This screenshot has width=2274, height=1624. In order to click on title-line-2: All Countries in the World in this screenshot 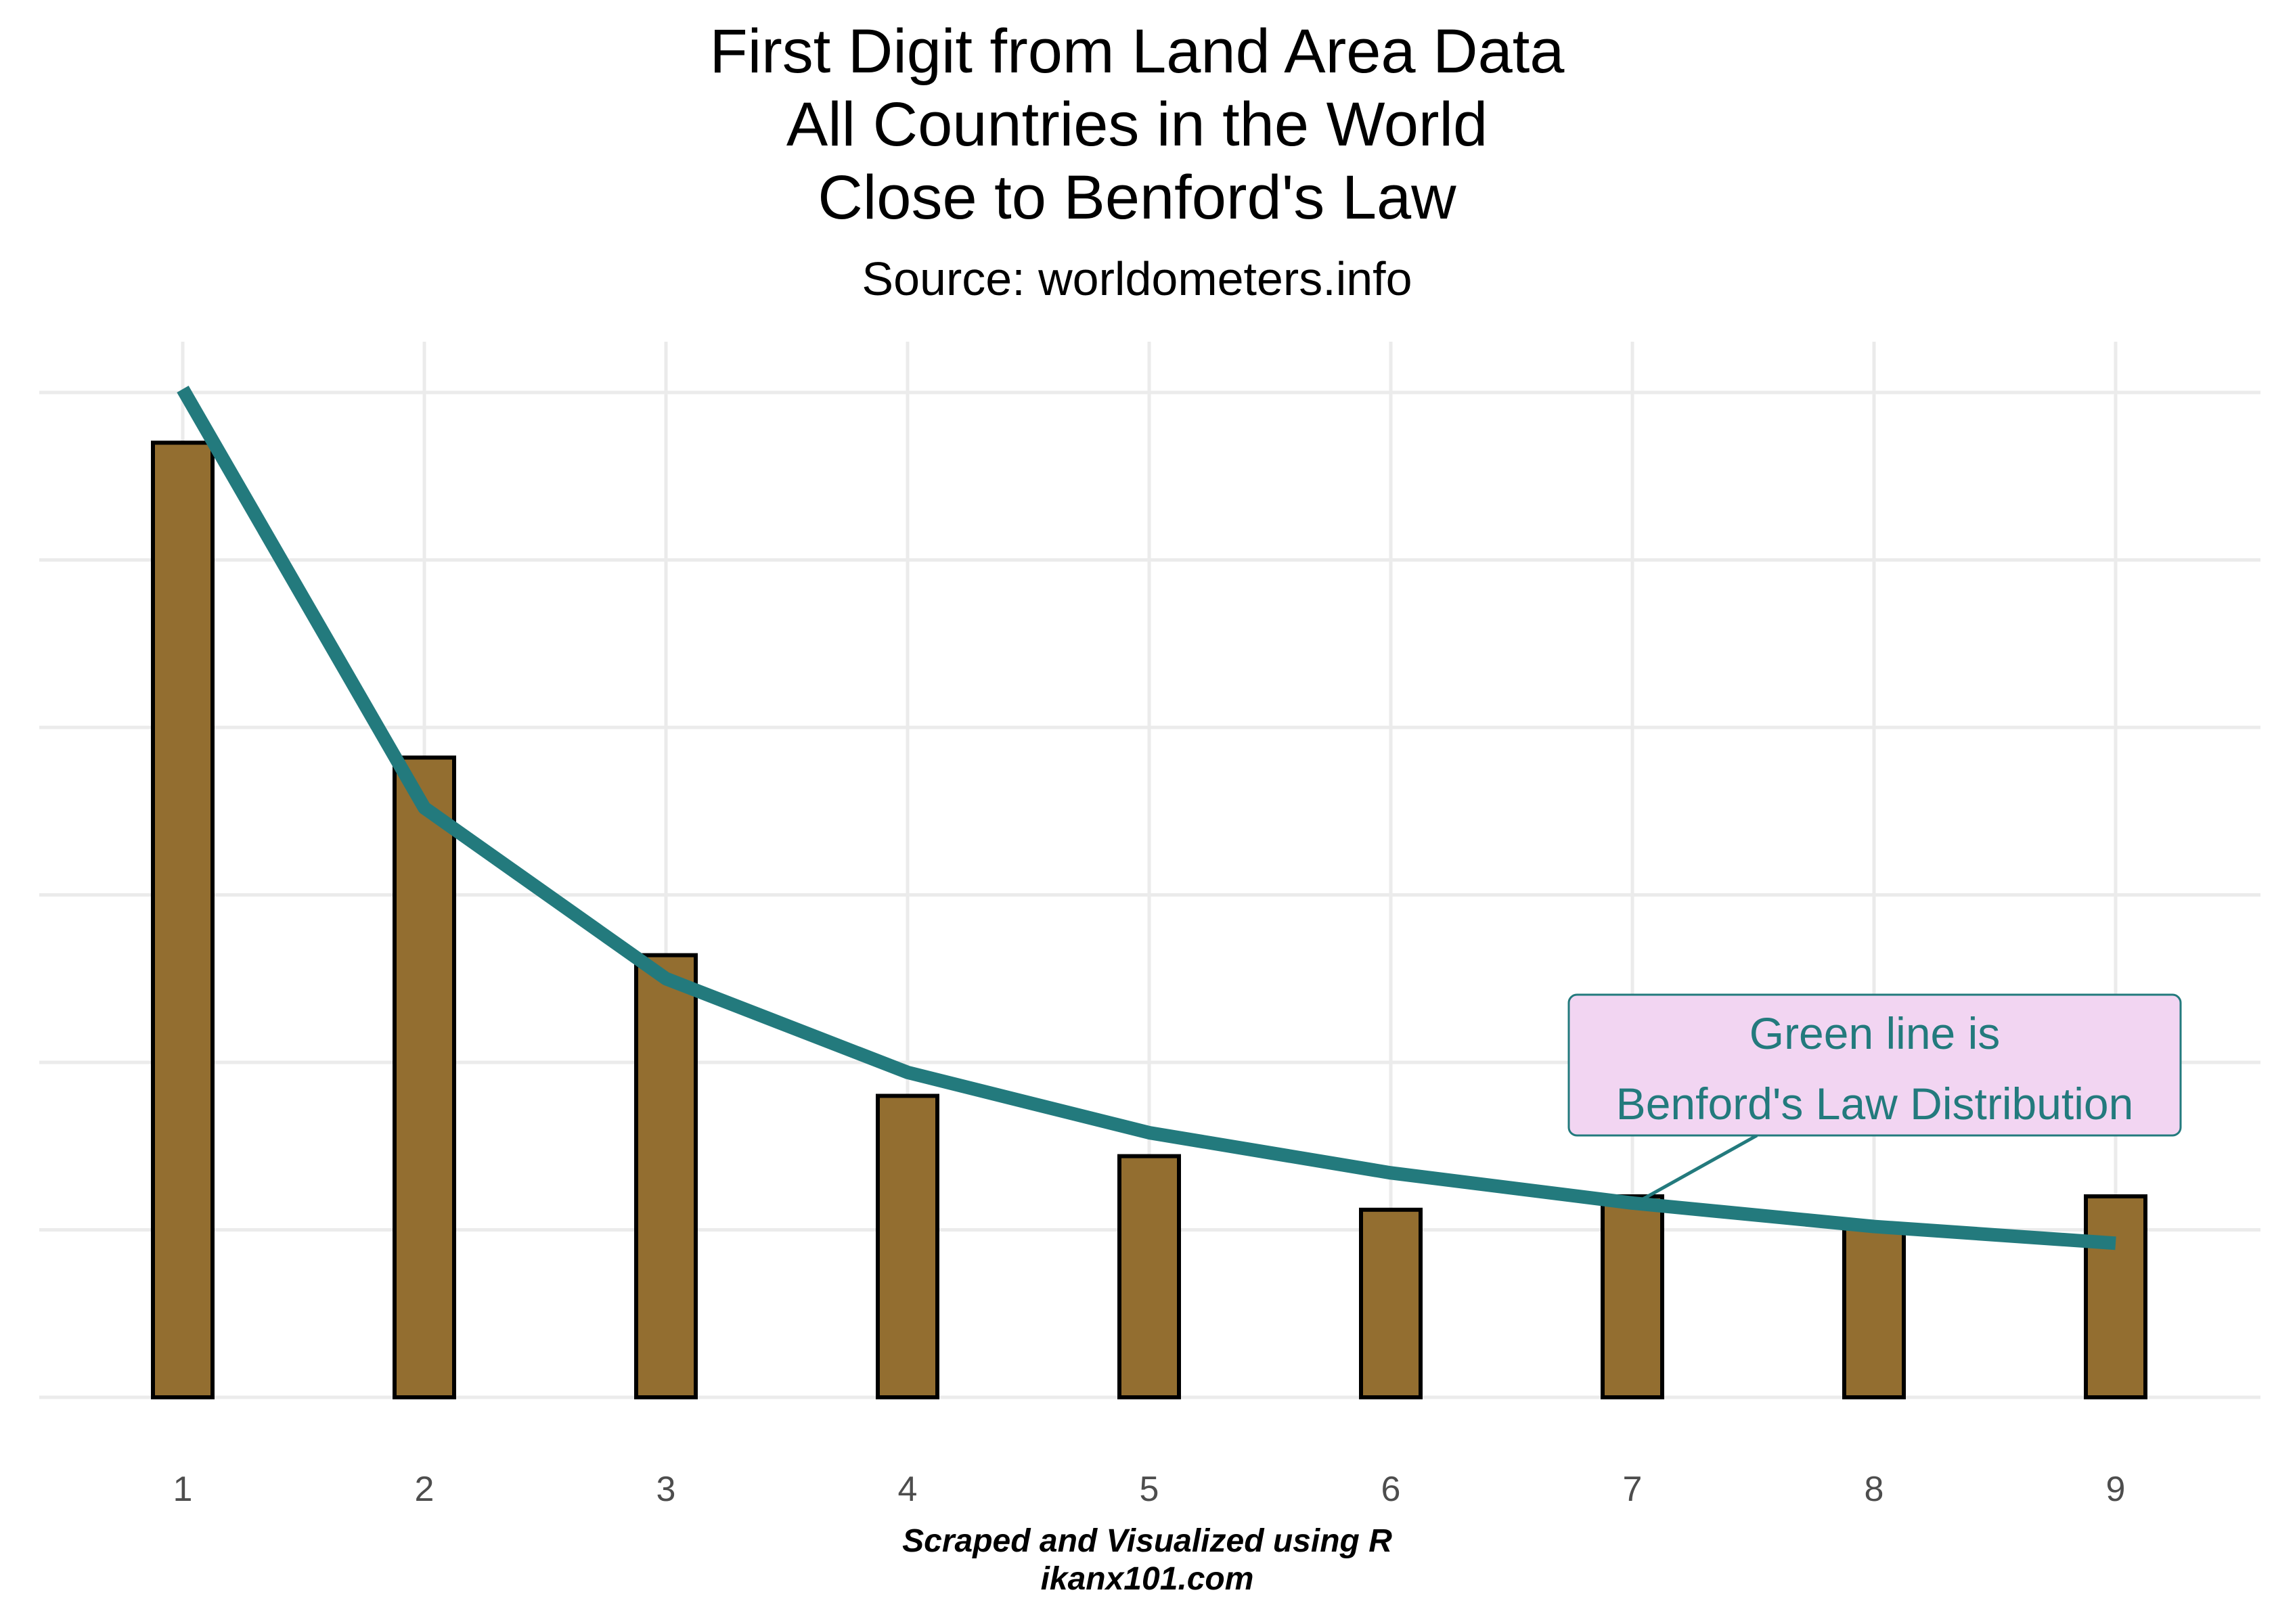, I will do `click(1137, 124)`.